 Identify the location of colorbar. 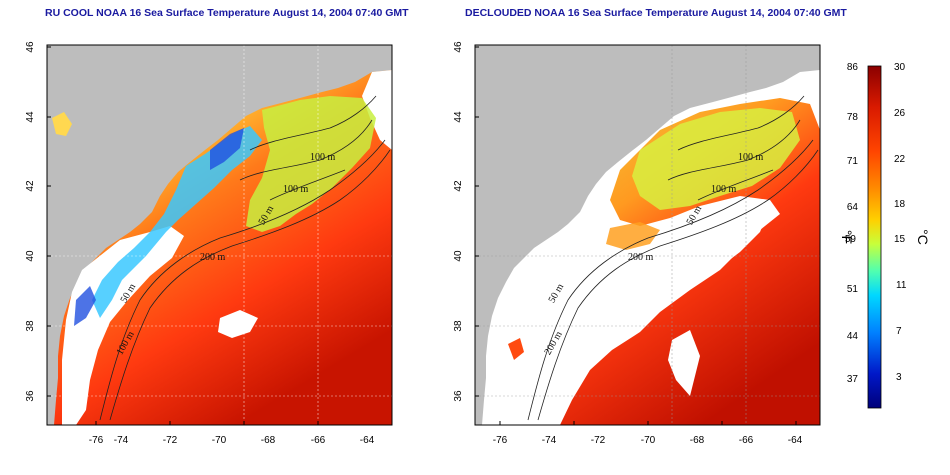
(874, 237).